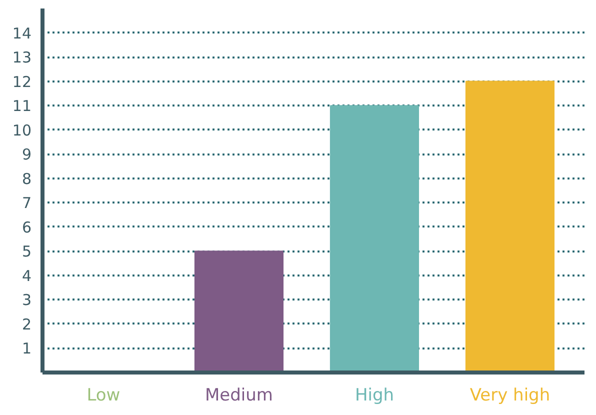 The width and height of the screenshot is (596, 415). Describe the element at coordinates (27, 203) in the screenshot. I see `y-tick-label: 7` at that location.